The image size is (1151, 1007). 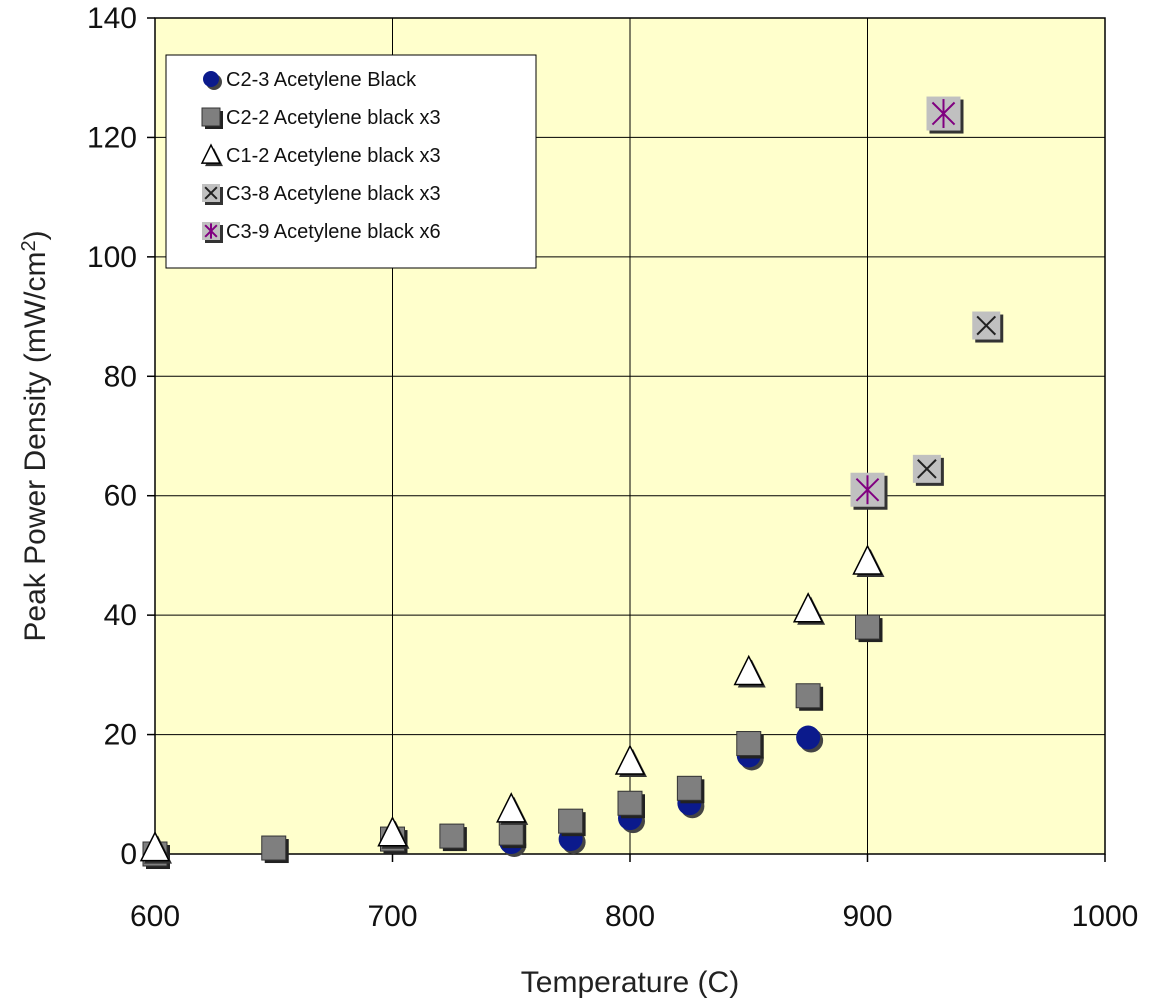 I want to click on x-tick-label: 900, so click(x=867, y=916).